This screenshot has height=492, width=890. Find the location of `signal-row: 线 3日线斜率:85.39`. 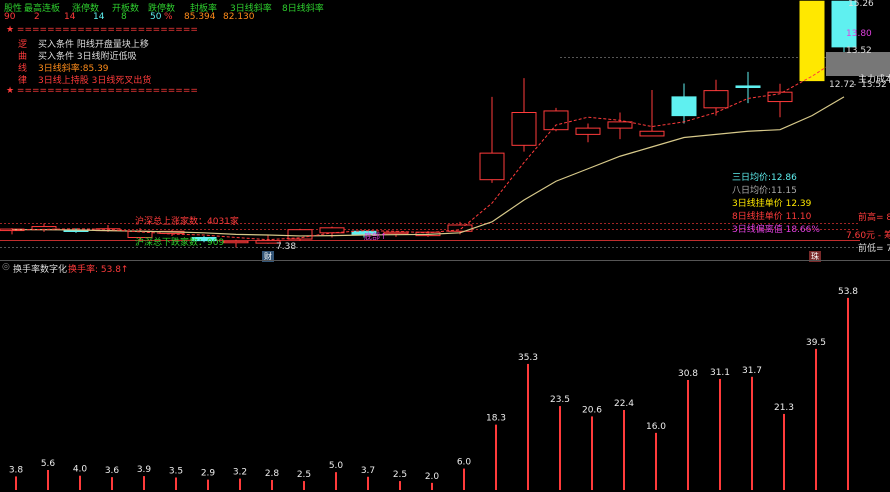

signal-row: 线 3日线斜率:85.39 is located at coordinates (118, 67).